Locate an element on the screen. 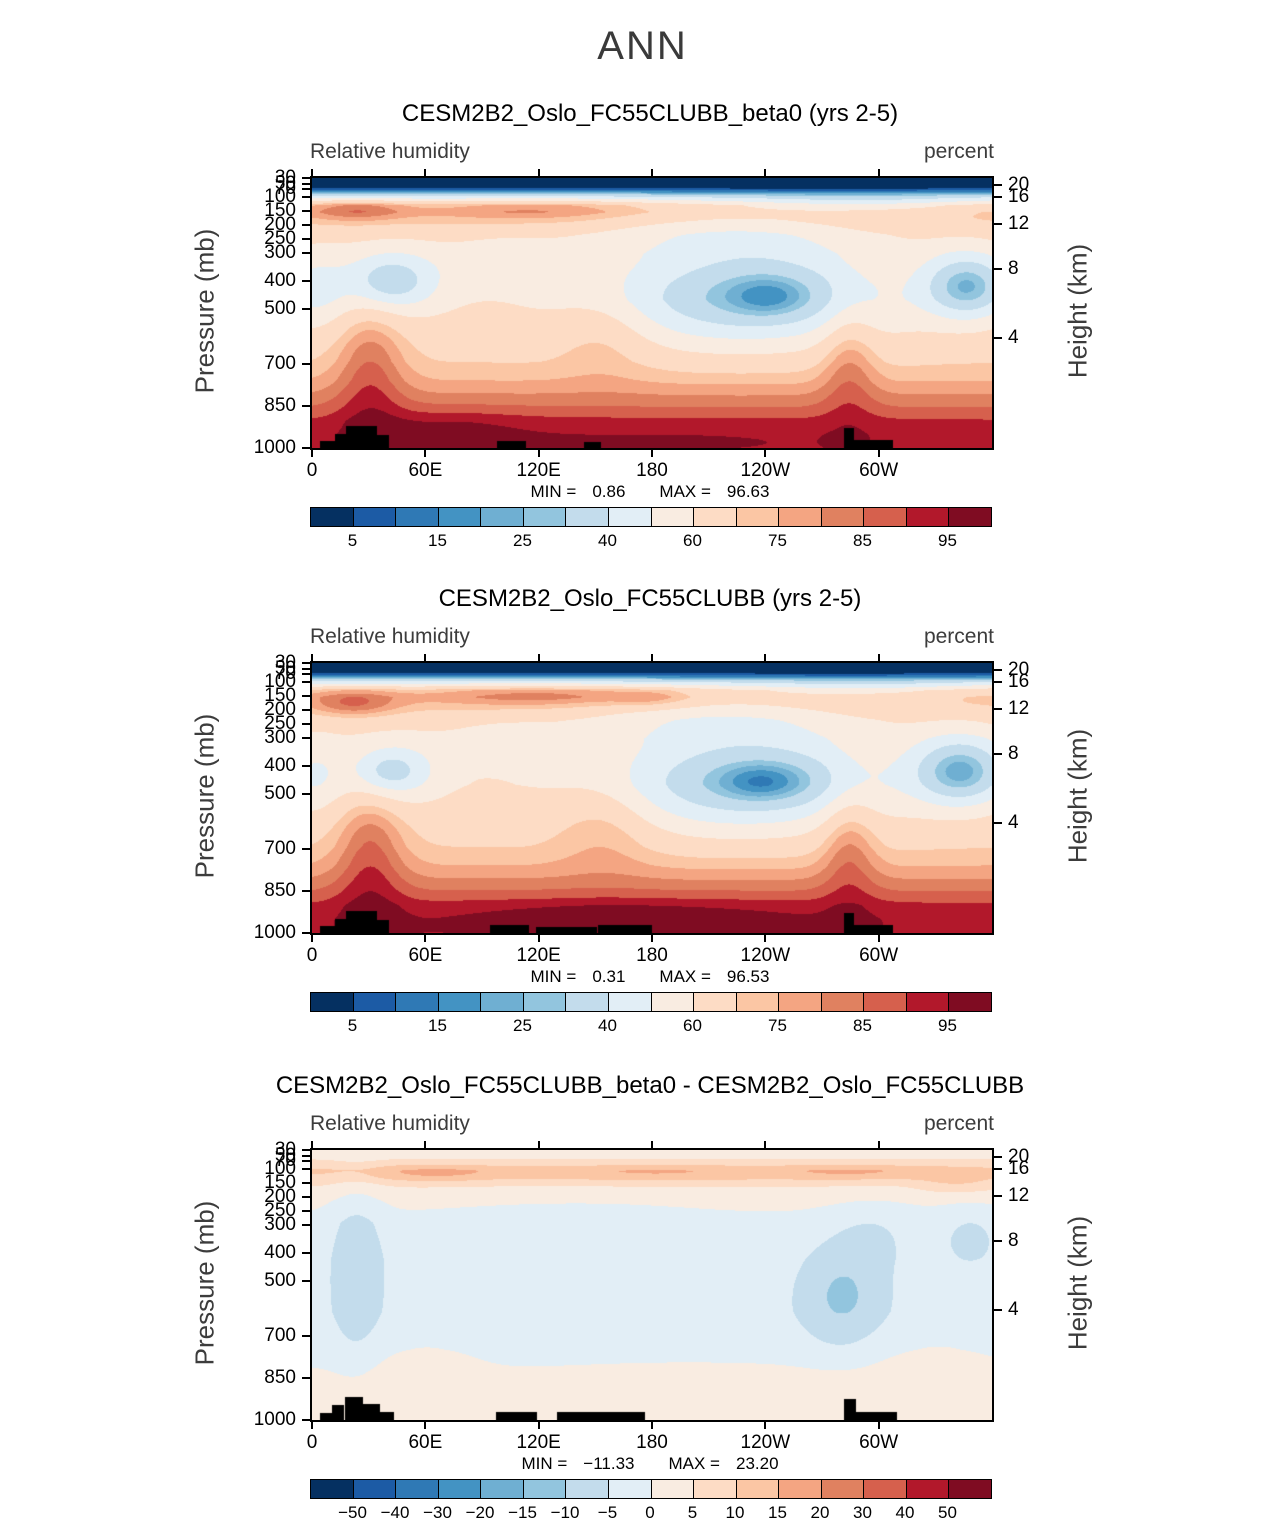 The width and height of the screenshot is (1285, 1531). pressure-tick-label: 400 is located at coordinates (280, 1252).